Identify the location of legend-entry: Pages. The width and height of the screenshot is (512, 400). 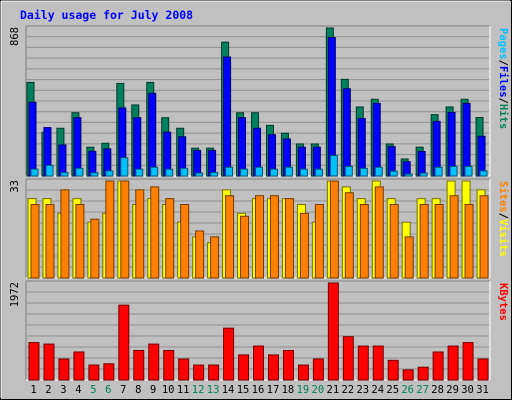
(503, 44).